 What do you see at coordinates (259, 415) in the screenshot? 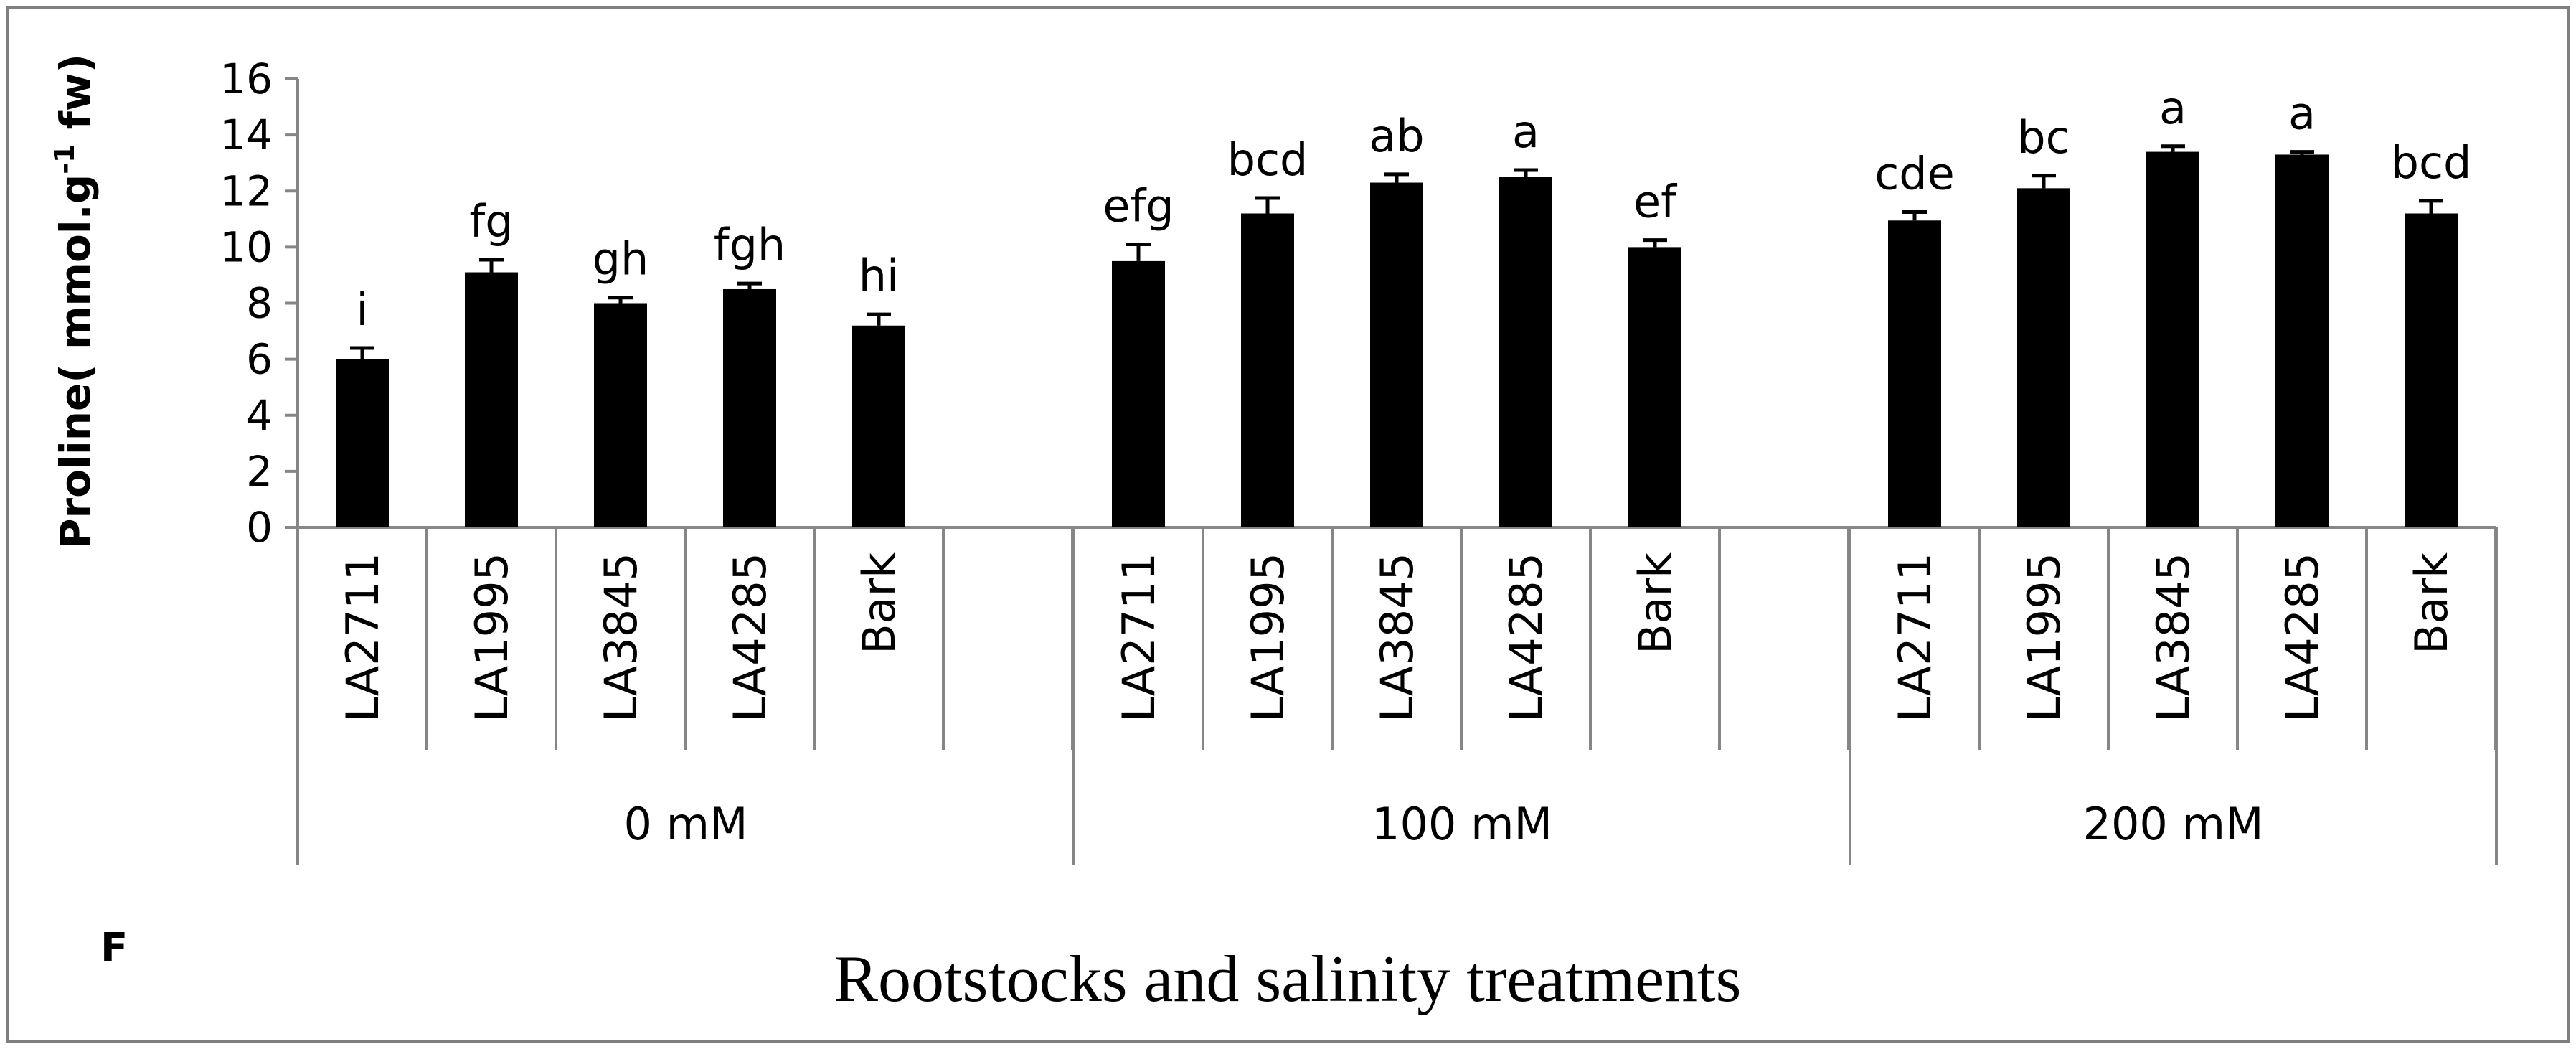
I see `y-tick-label: 4` at bounding box center [259, 415].